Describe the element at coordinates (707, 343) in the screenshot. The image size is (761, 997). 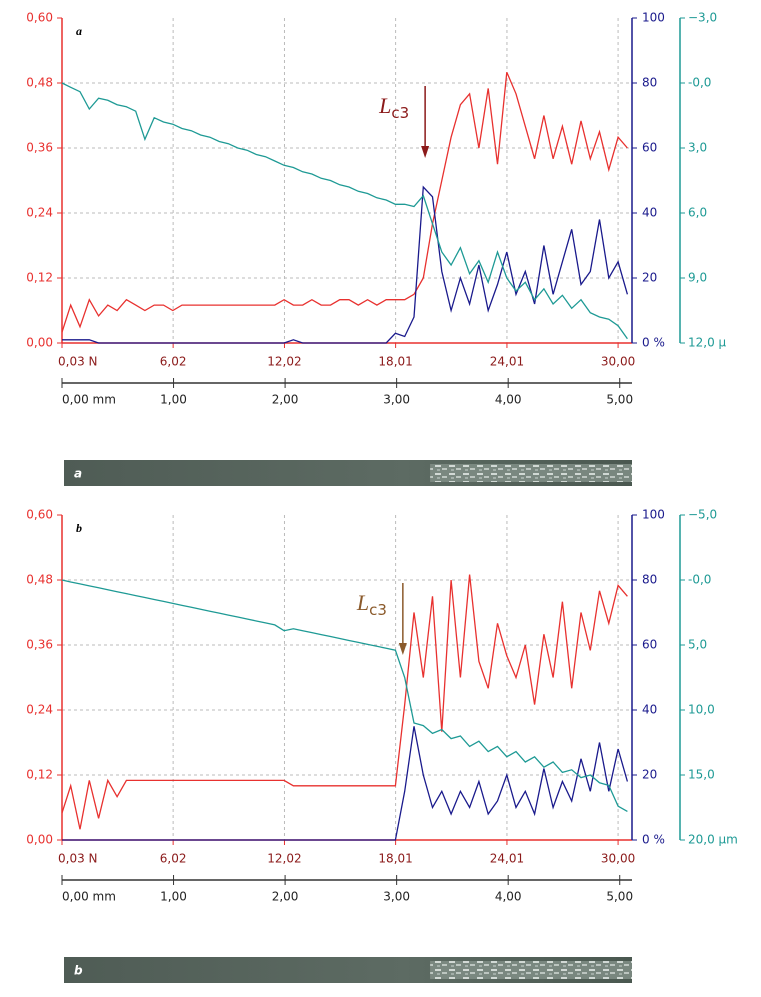
I see `y3-tick-label: 12,0 µ` at that location.